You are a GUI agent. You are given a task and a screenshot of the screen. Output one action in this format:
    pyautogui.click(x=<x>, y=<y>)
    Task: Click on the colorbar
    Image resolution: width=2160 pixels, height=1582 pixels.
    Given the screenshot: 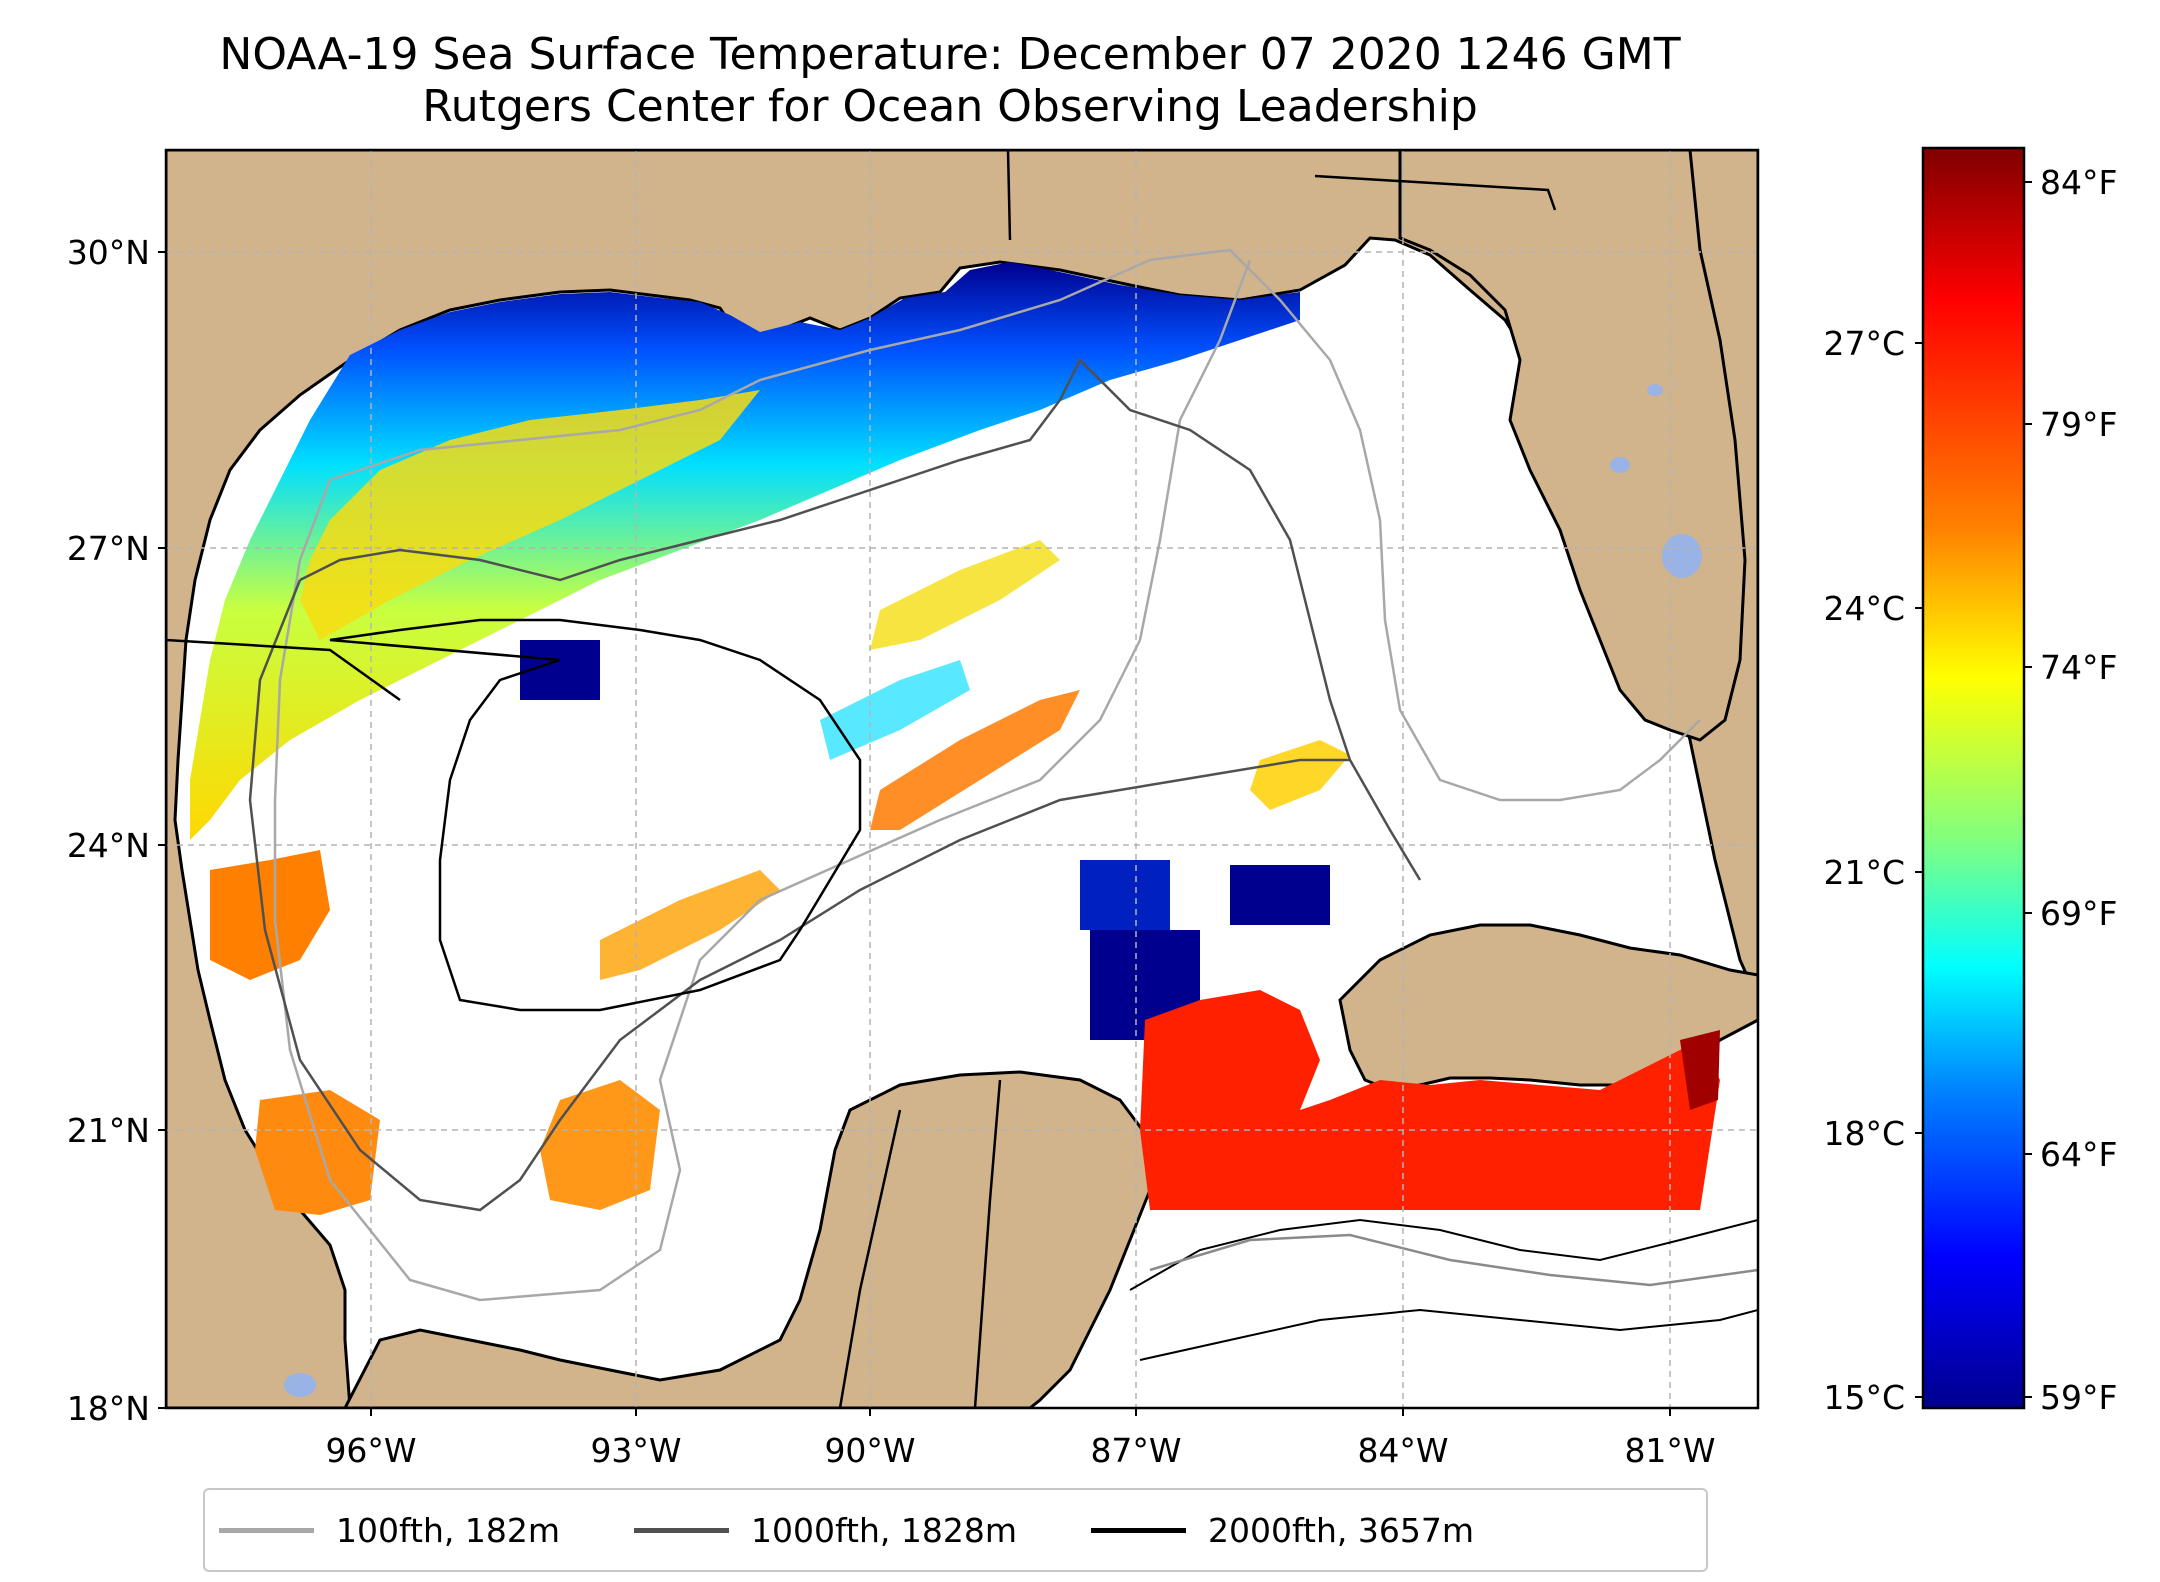 What is the action you would take?
    pyautogui.click(x=1973, y=778)
    